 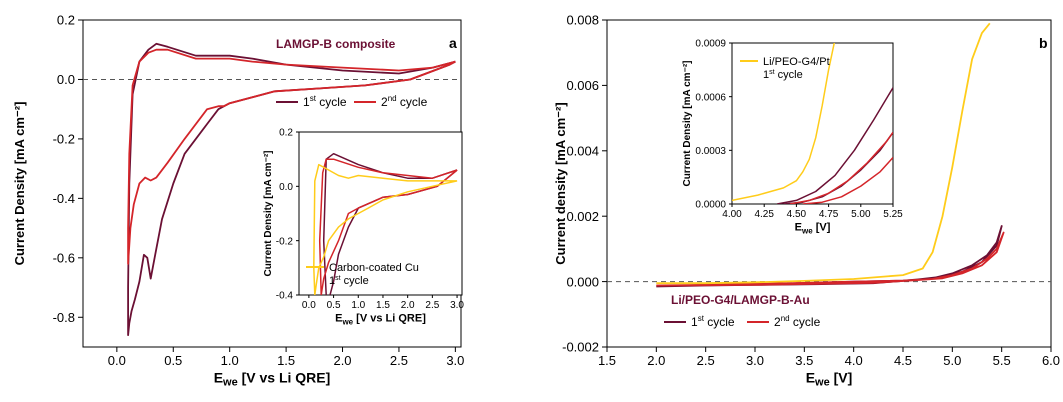 I want to click on x-tick-label: 5.25, so click(x=893, y=214).